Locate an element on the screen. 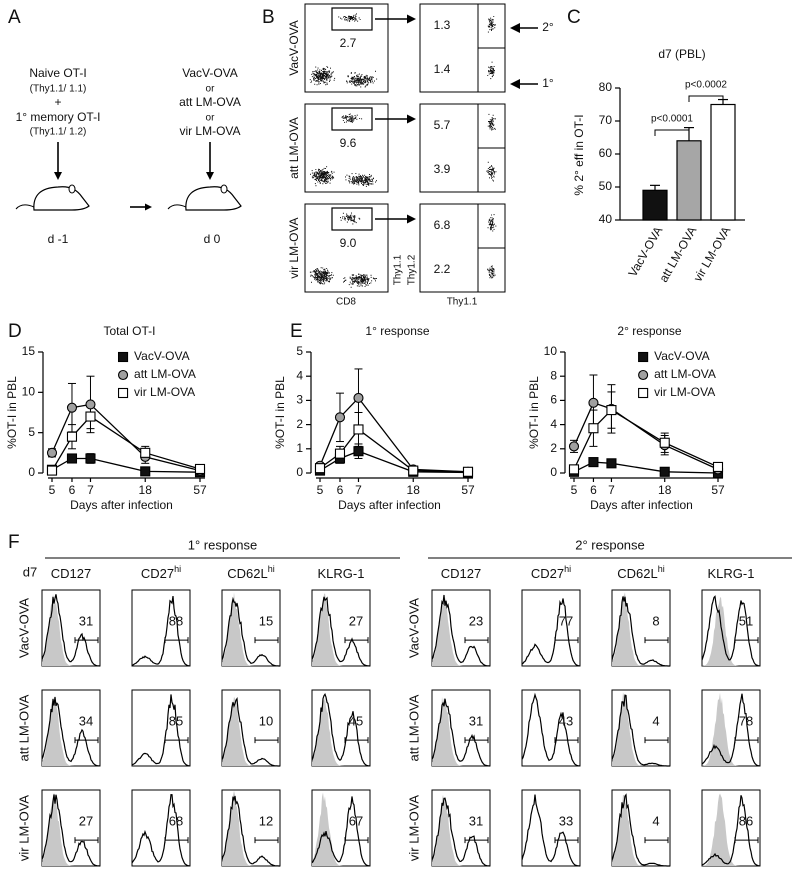 This screenshot has height=872, width=800. day-label: d -1 is located at coordinates (58, 239).